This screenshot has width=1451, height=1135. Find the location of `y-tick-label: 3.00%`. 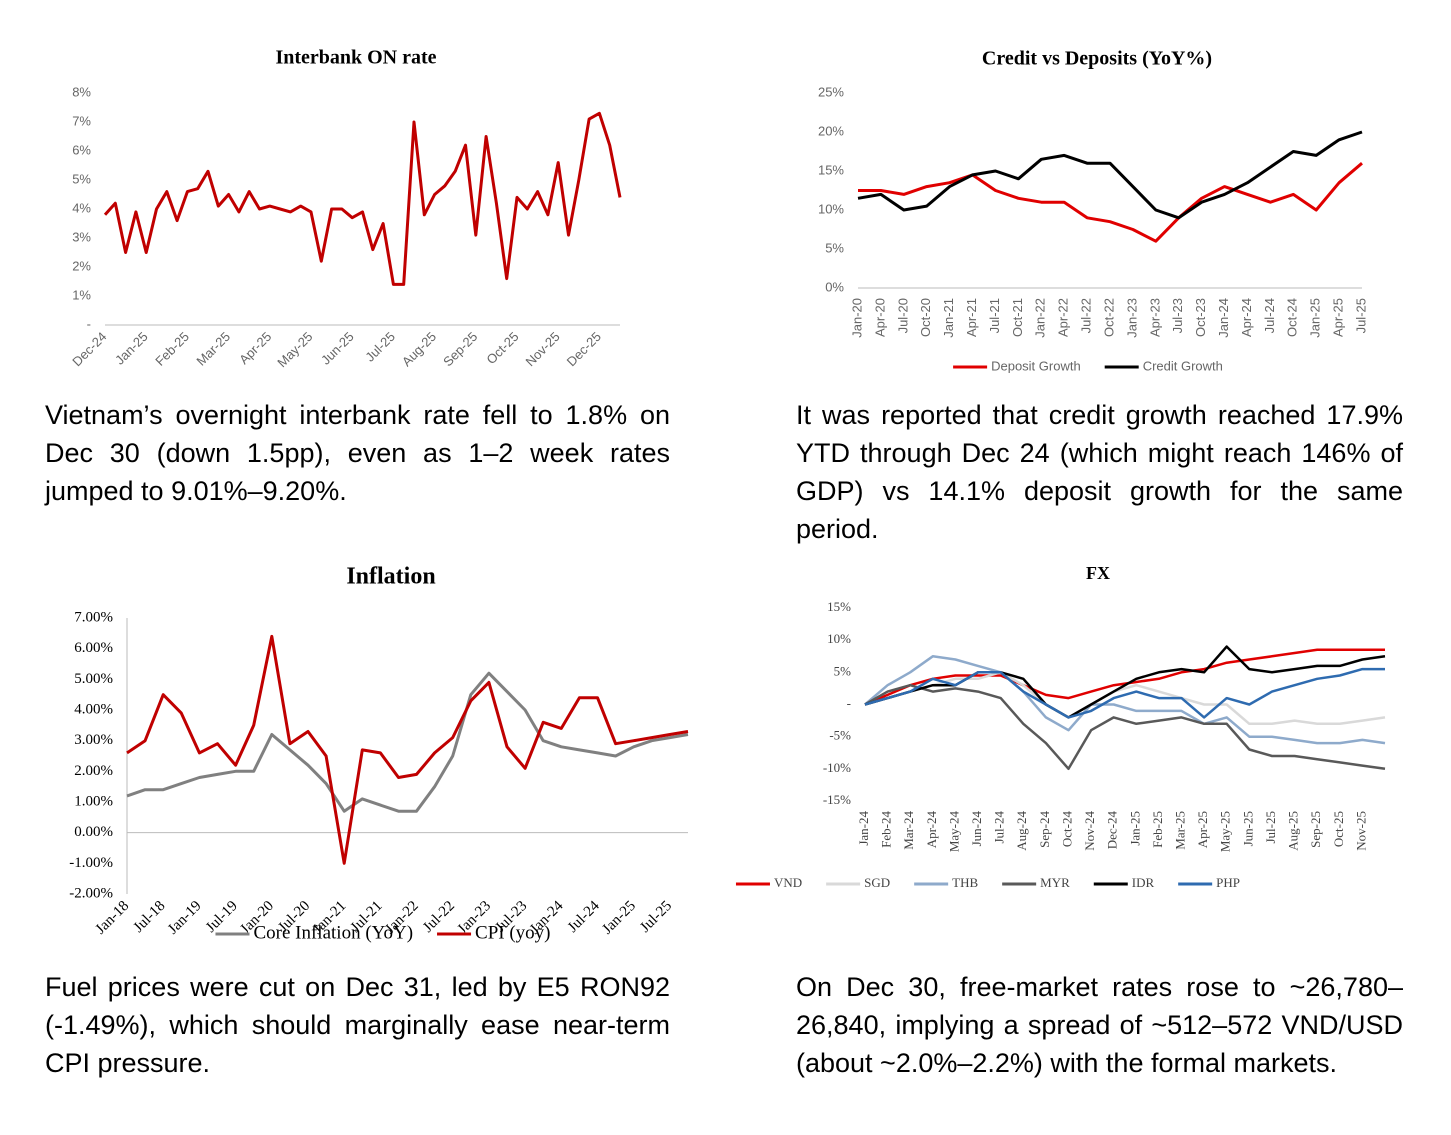

y-tick-label: 3.00% is located at coordinates (93, 740).